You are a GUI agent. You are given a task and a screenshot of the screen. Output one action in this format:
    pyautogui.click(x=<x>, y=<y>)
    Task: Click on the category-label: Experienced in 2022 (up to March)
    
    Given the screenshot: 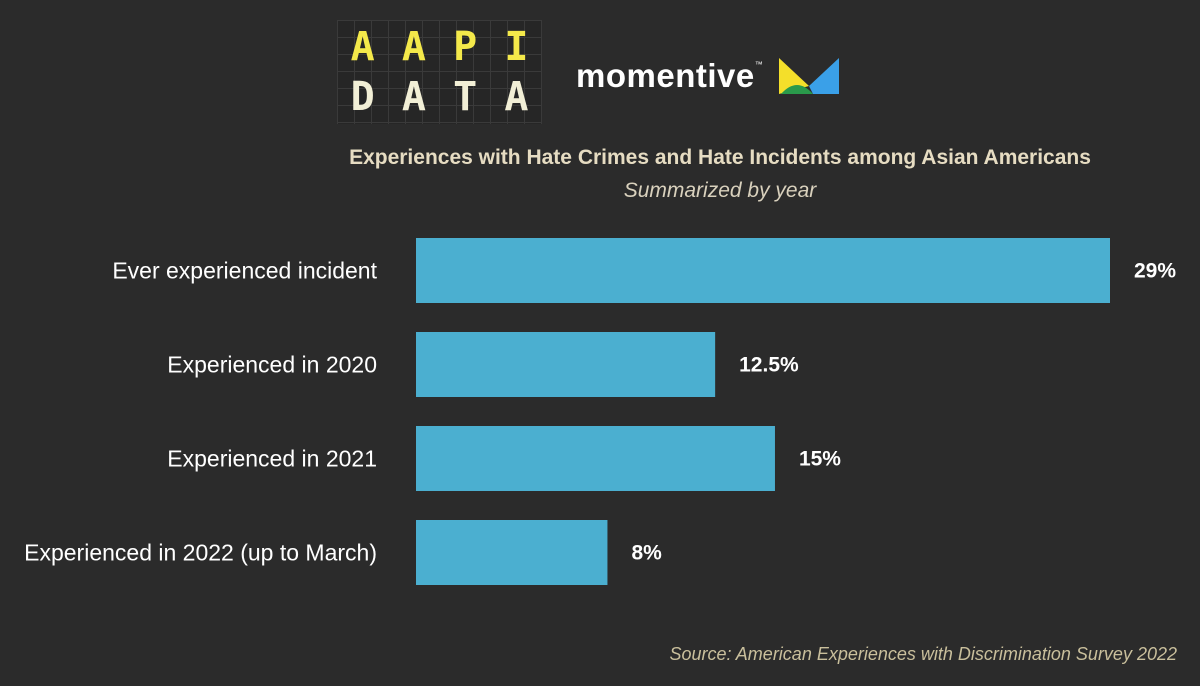 What is the action you would take?
    pyautogui.click(x=200, y=553)
    